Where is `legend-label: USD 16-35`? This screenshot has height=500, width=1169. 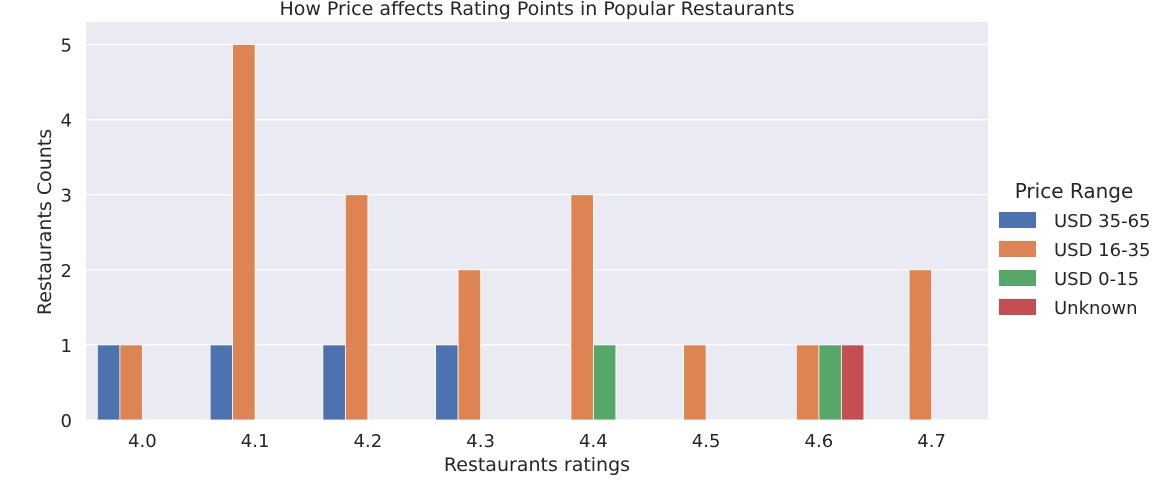
legend-label: USD 16-35 is located at coordinates (1102, 250).